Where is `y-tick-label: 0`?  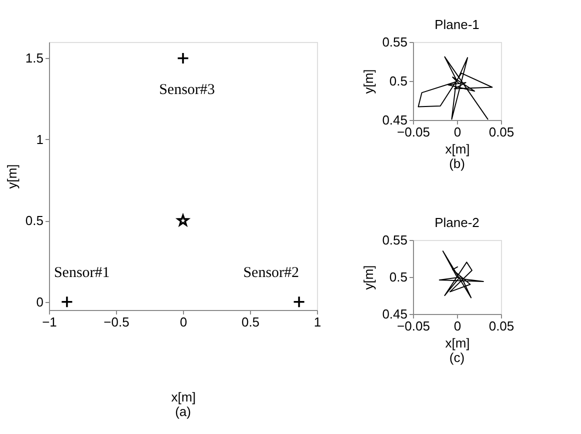
y-tick-label: 0 is located at coordinates (40, 302).